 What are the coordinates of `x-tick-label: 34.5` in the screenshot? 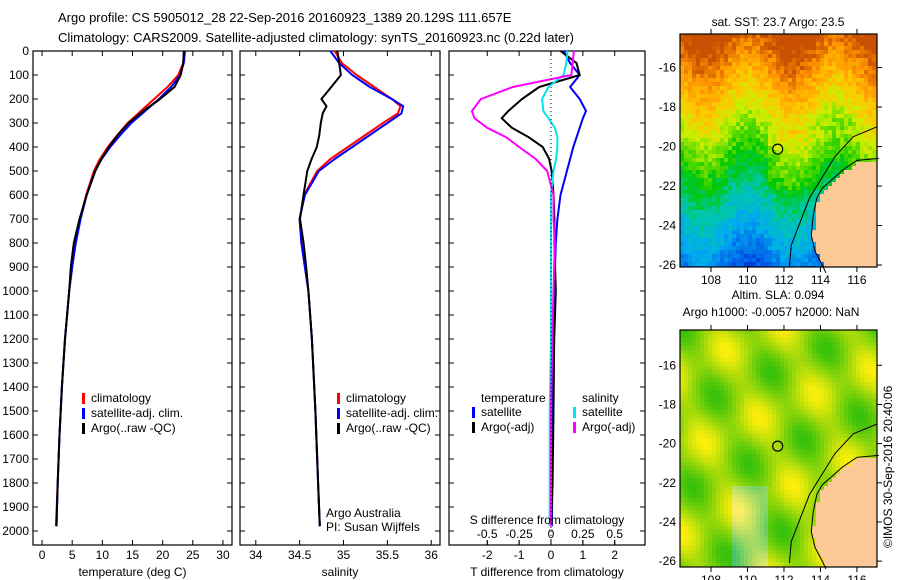 It's located at (300, 555).